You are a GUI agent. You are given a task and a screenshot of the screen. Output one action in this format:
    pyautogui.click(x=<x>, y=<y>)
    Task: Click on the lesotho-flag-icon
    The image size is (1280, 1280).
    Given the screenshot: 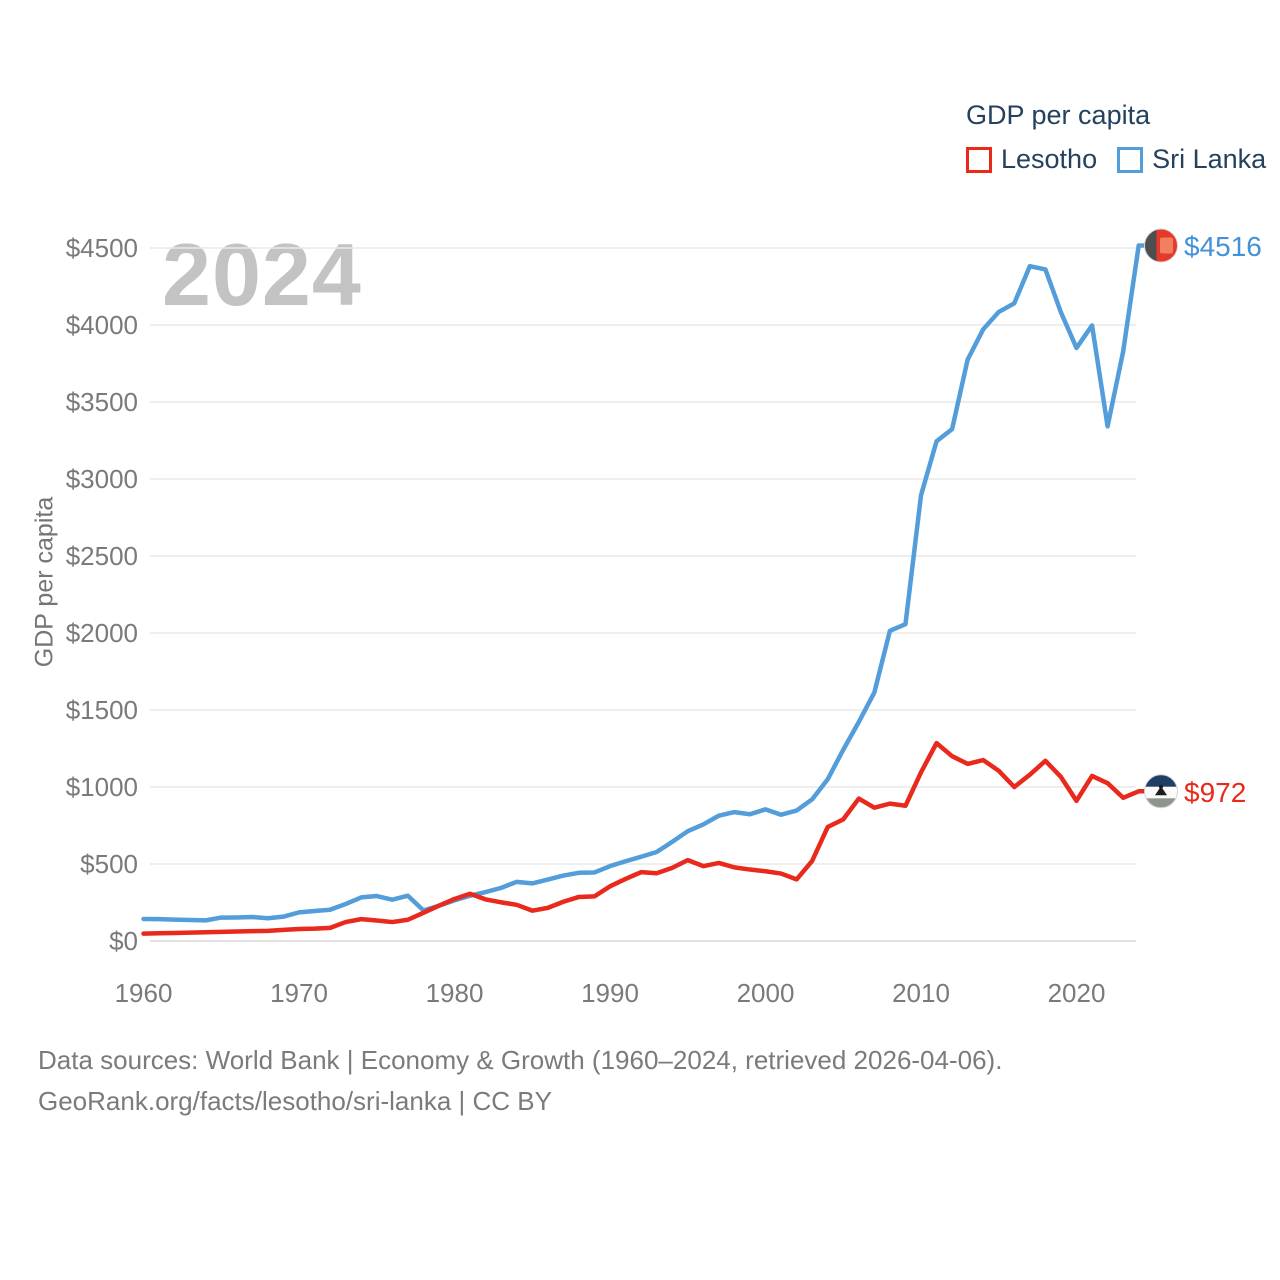 What is the action you would take?
    pyautogui.click(x=1161, y=791)
    